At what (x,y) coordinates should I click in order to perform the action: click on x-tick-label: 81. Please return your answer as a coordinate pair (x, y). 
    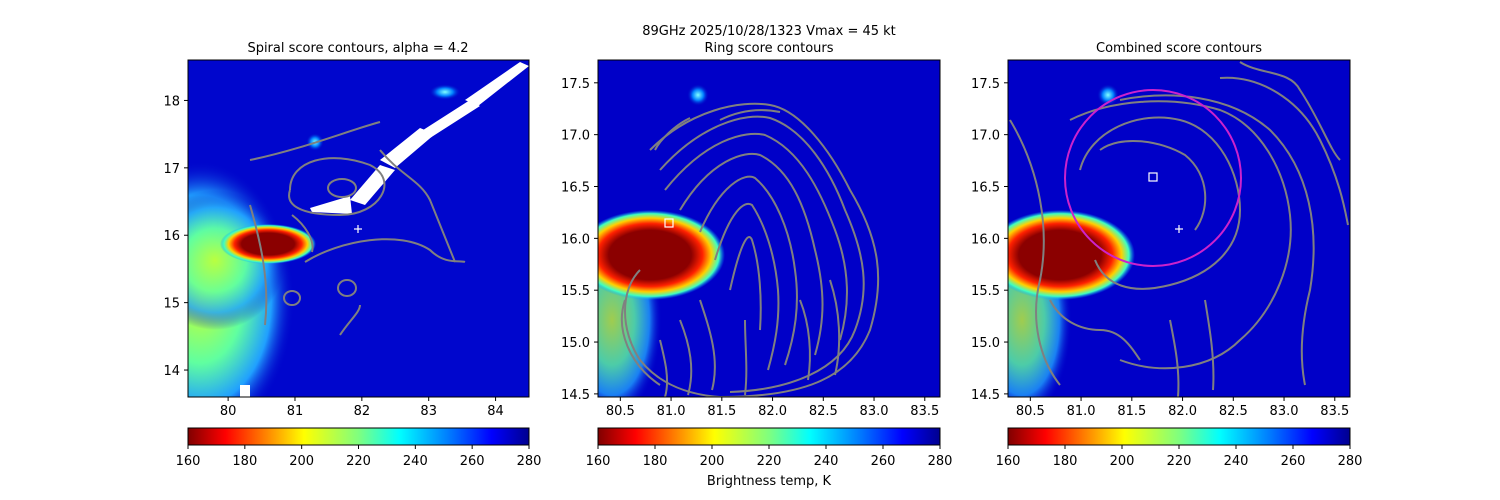
    Looking at the image, I should click on (295, 411).